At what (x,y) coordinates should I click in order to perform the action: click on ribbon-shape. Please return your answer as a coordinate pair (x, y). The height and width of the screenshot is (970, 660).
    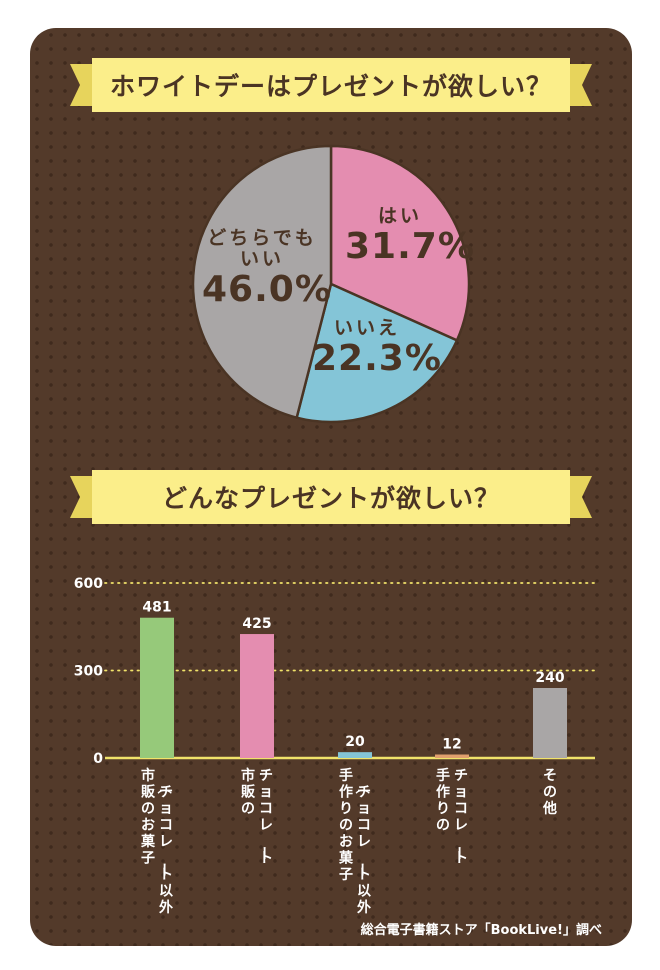
    Looking at the image, I should click on (331, 85).